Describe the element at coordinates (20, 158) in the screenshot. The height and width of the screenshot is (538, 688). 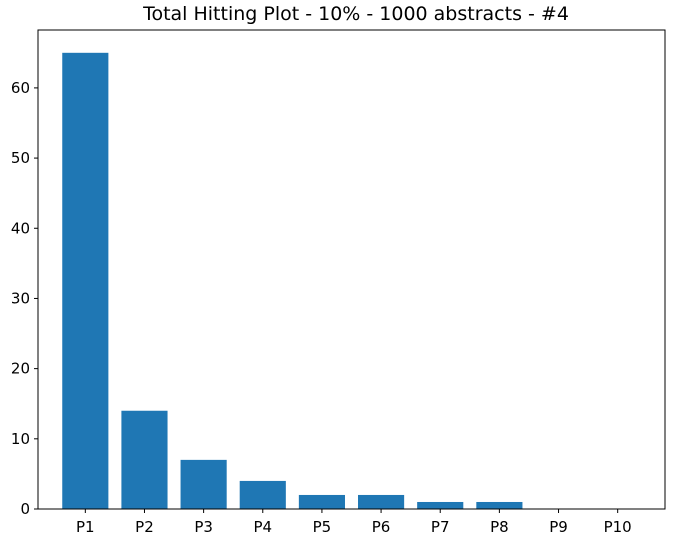
I see `y-tick-label-50: 50` at that location.